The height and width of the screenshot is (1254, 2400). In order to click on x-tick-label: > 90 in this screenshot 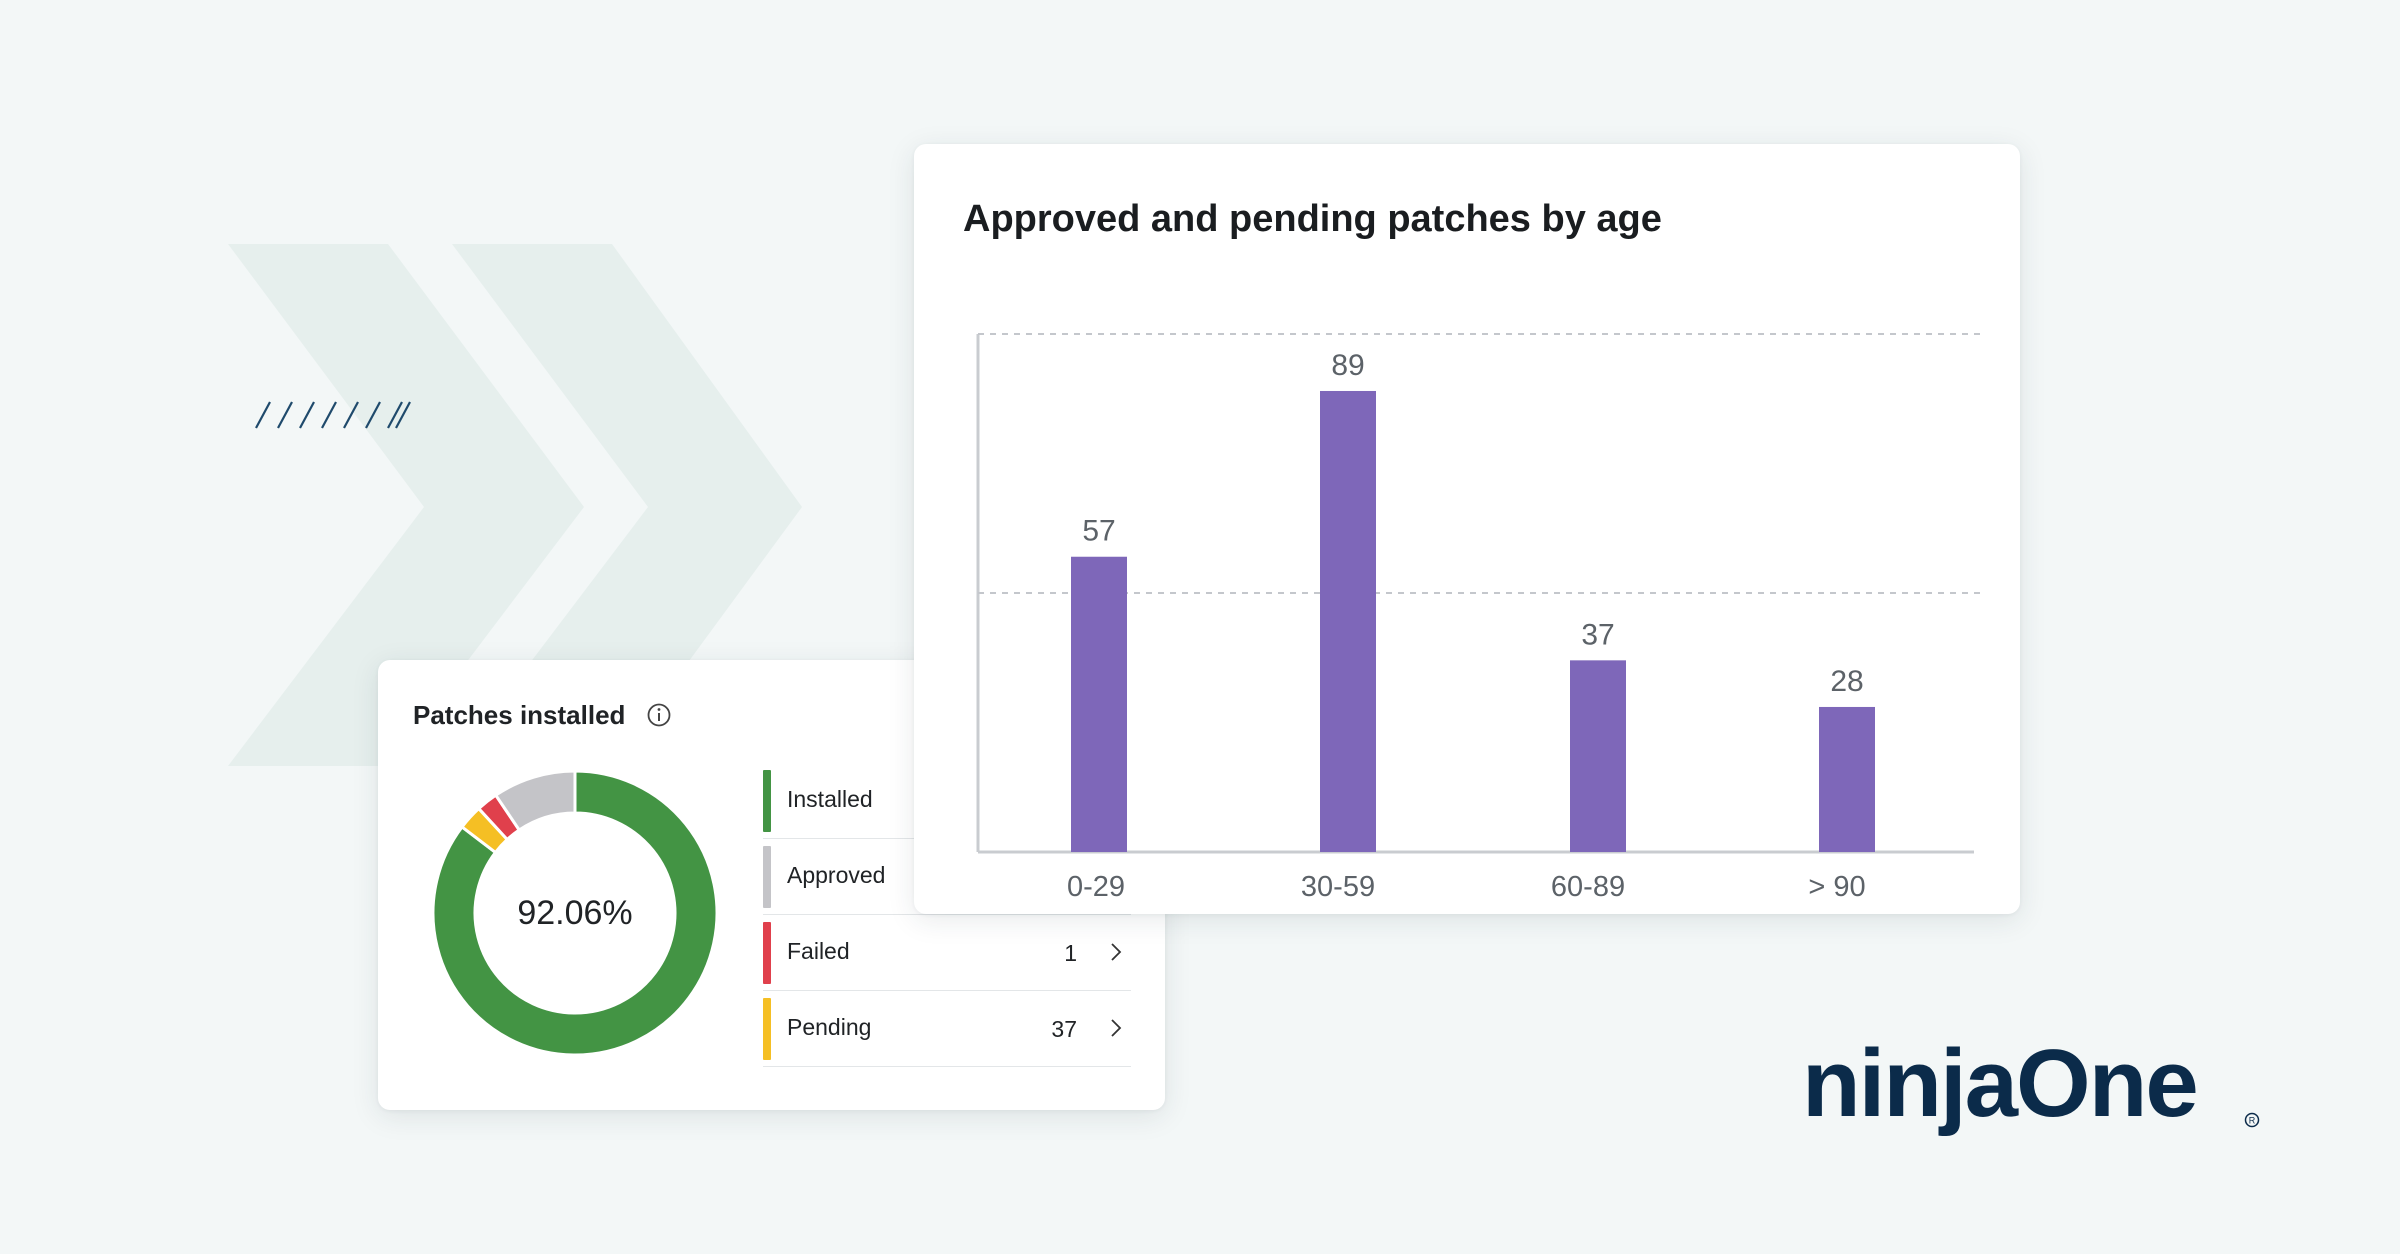, I will do `click(1836, 887)`.